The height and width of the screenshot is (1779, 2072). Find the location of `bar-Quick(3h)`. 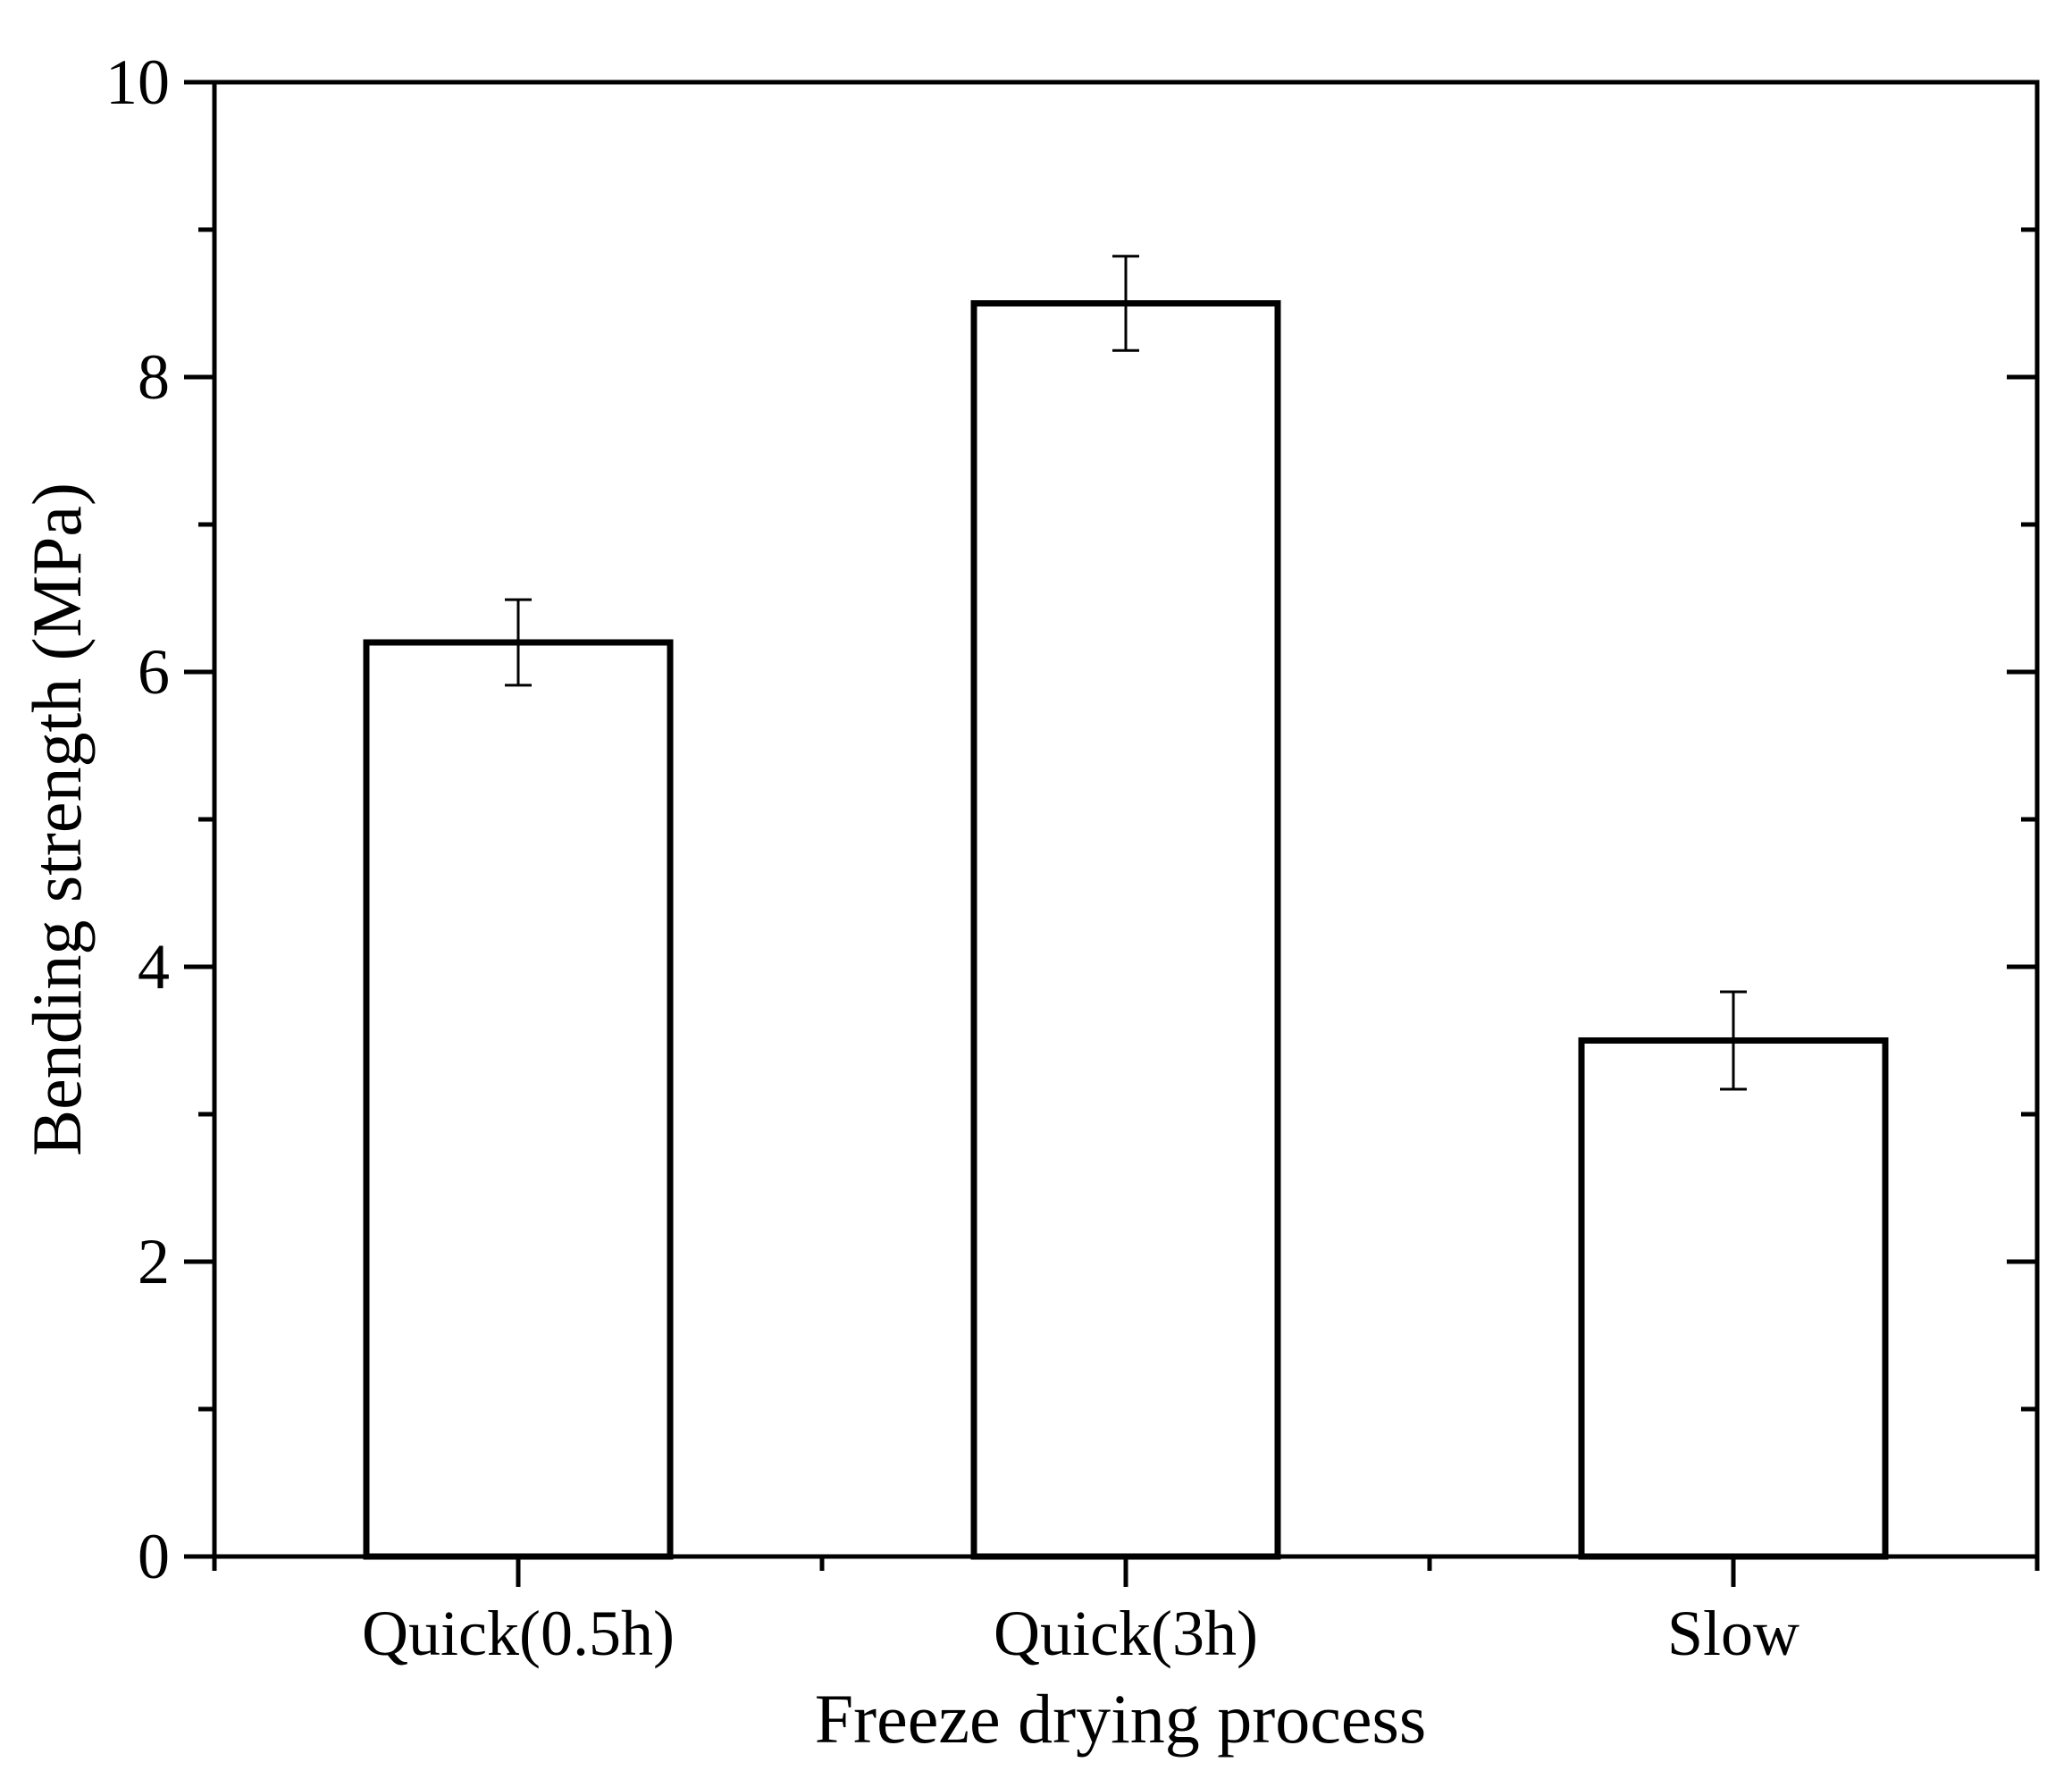

bar-Quick(3h) is located at coordinates (1125, 930).